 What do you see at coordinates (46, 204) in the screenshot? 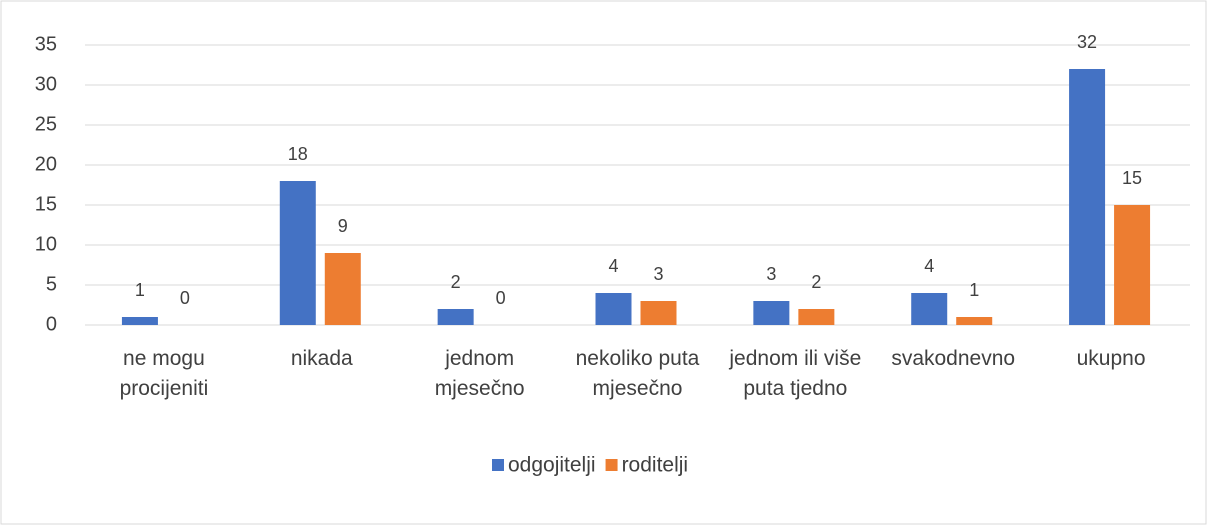
I see `y-tick-label: 15` at bounding box center [46, 204].